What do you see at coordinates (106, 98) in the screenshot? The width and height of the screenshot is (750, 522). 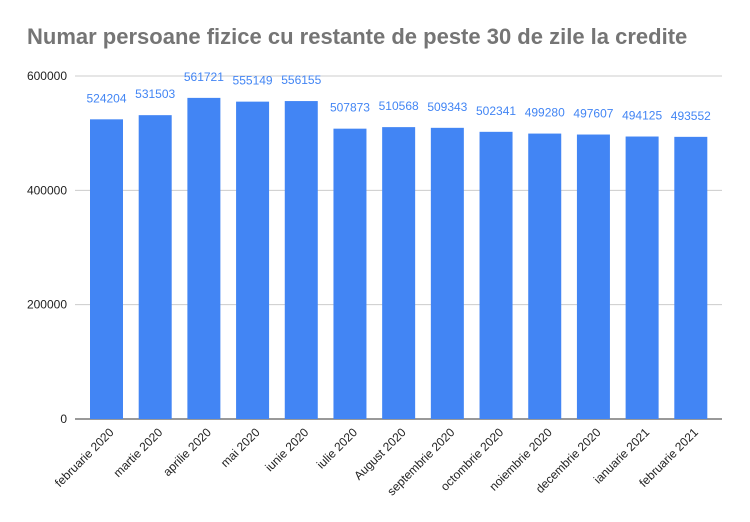 I see `data-label: 524204` at bounding box center [106, 98].